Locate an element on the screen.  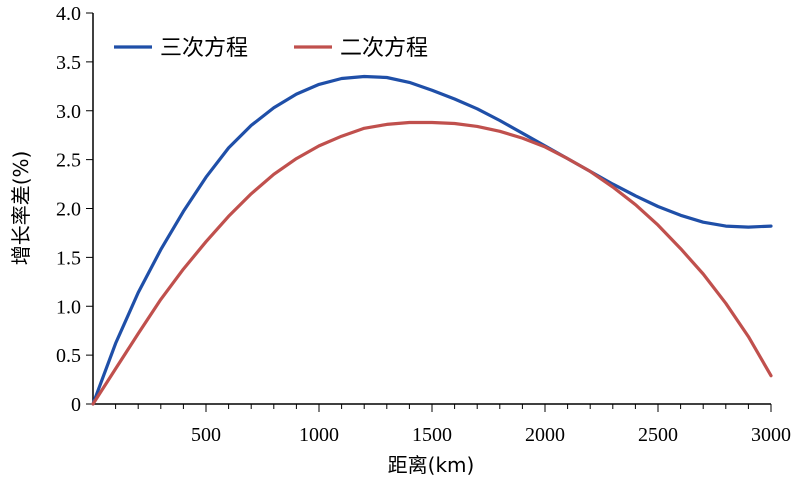
y-axis-title: 增长率差(%) is located at coordinates (21, 208).